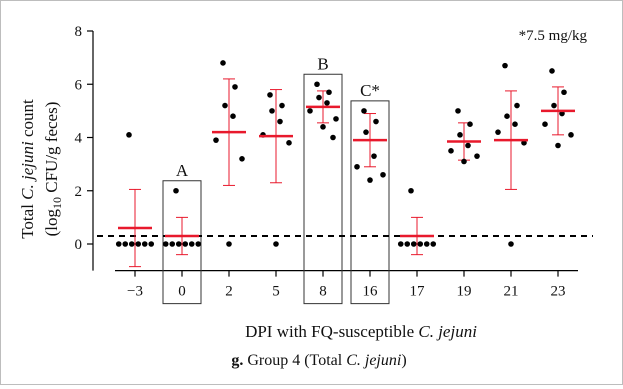 This screenshot has width=623, height=389. I want to click on x-tick-label: 2, so click(229, 292).